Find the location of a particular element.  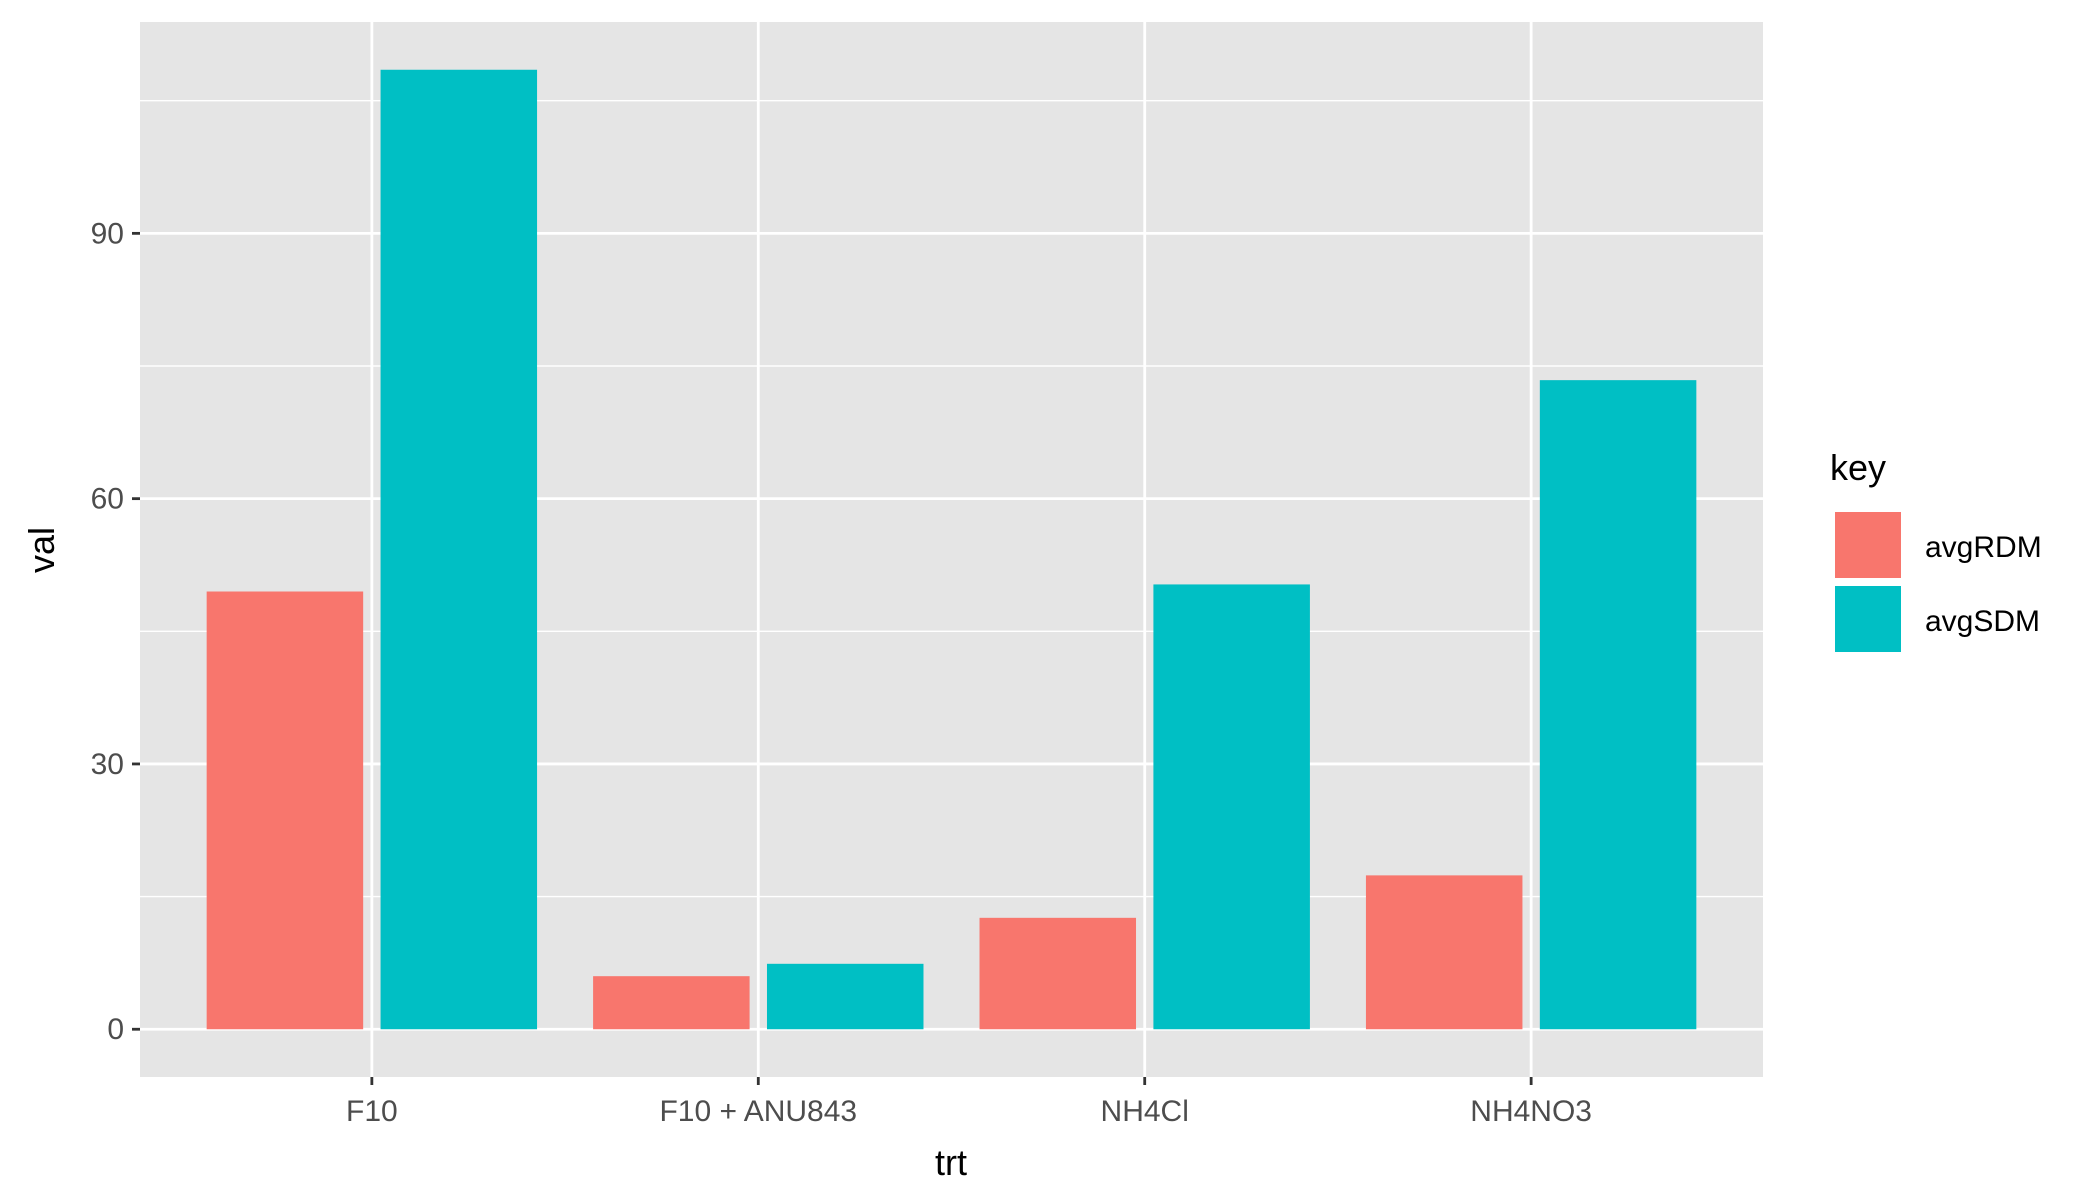

x-tick-label: NH4Cl is located at coordinates (1145, 1111).